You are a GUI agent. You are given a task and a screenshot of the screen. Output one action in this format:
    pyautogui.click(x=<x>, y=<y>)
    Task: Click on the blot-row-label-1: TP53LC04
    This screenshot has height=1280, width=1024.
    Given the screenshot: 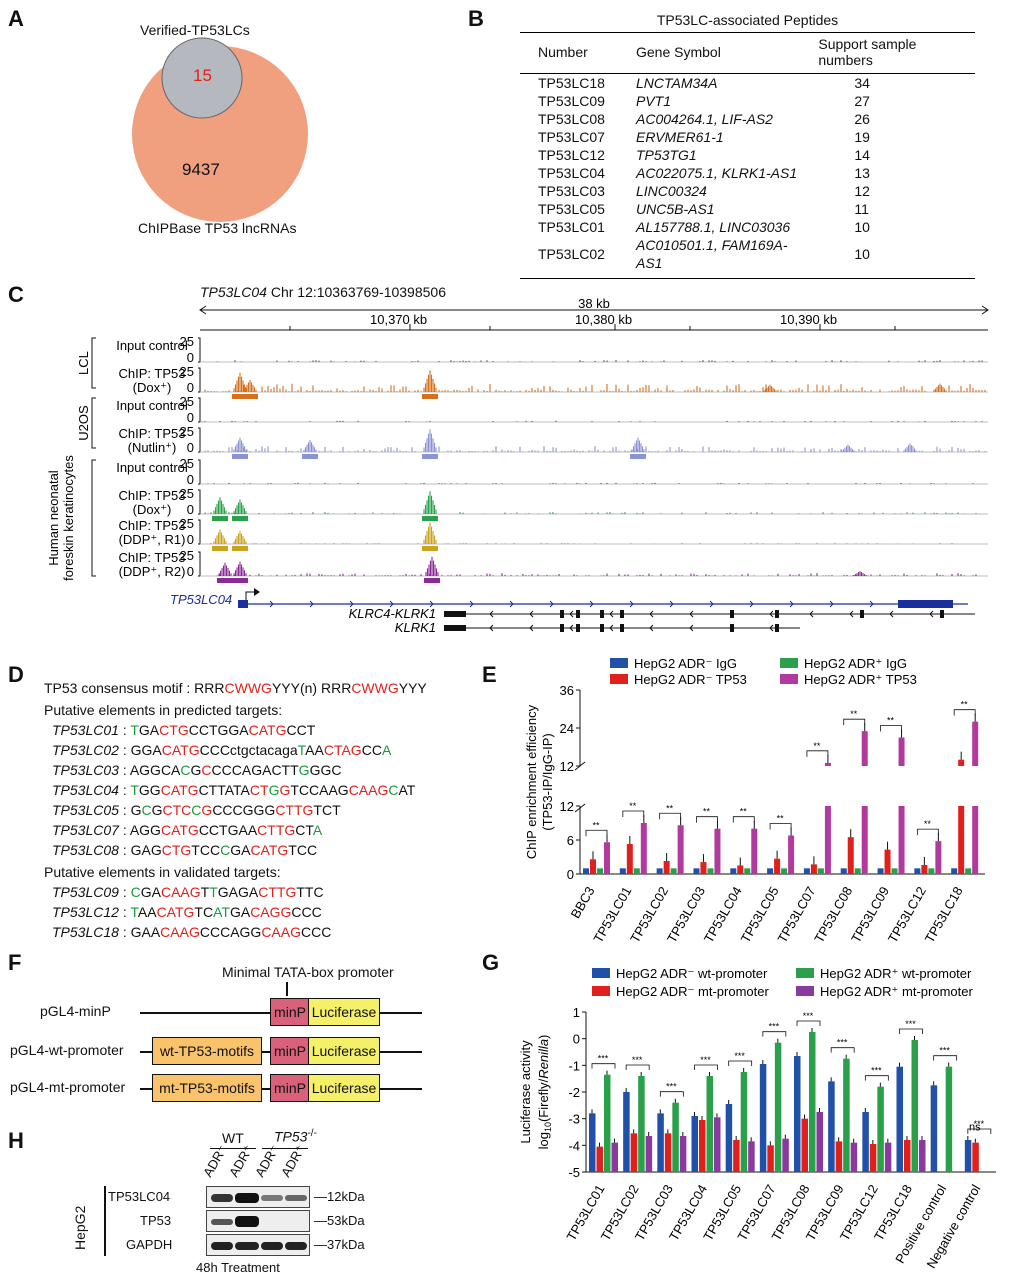 What is the action you would take?
    pyautogui.click(x=139, y=1196)
    